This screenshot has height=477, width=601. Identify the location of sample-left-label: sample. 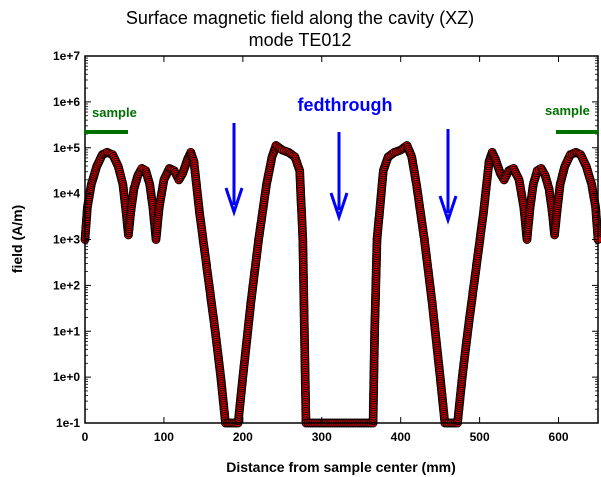
(114, 112).